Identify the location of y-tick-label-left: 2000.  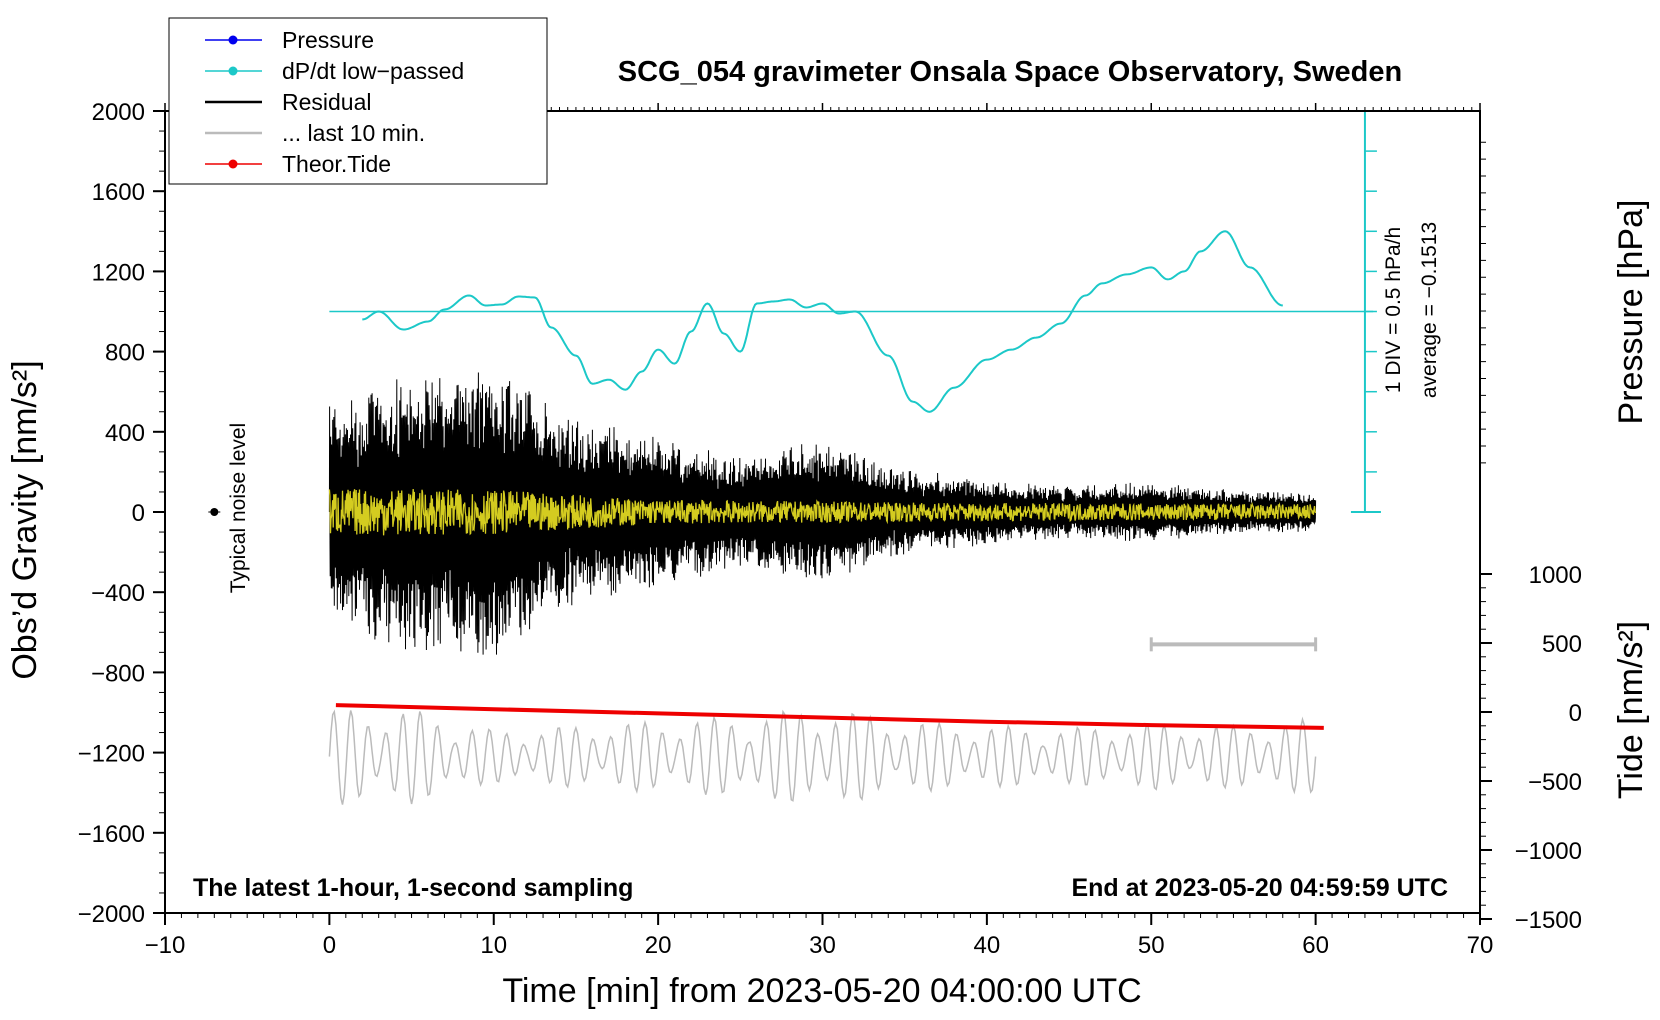
(118, 112).